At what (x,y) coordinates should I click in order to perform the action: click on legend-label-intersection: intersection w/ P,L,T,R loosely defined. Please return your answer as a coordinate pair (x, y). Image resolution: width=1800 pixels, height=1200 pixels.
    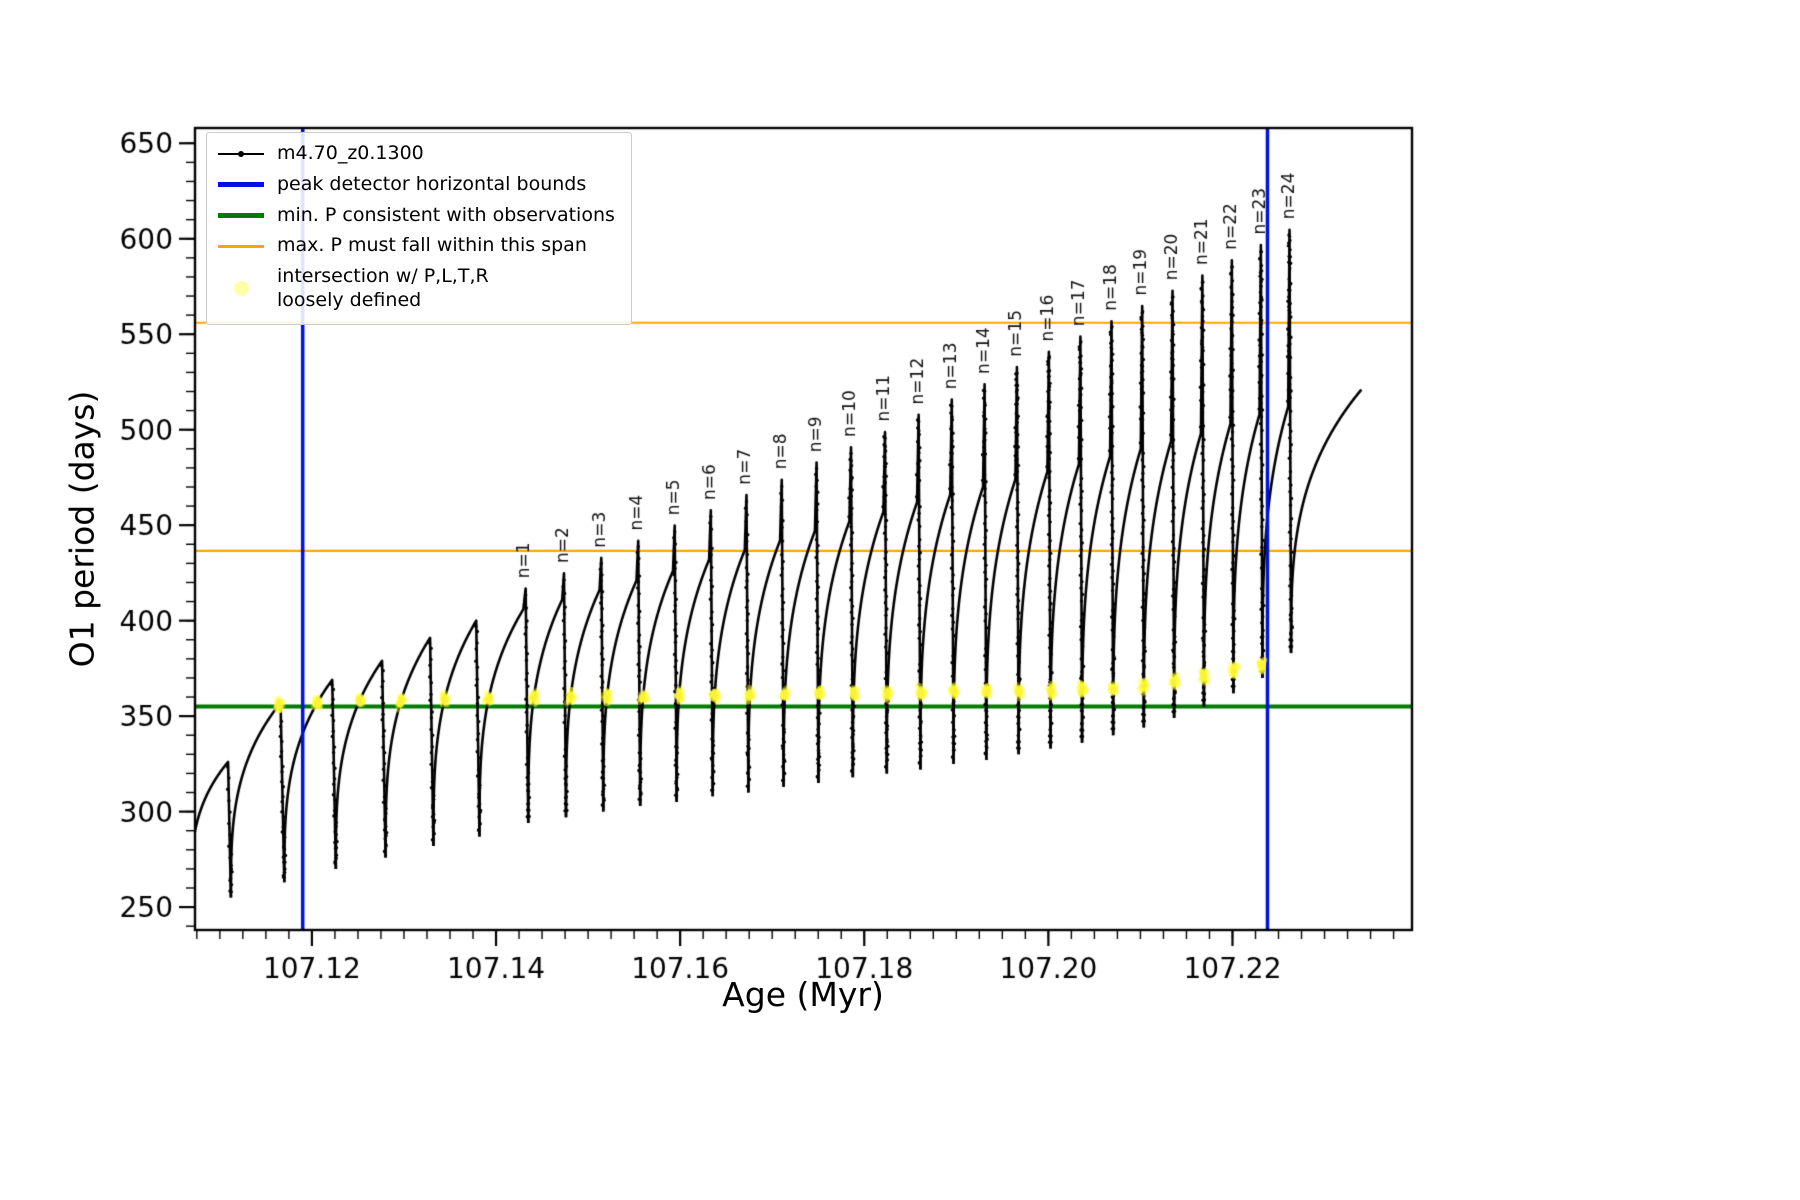
    Looking at the image, I should click on (383, 288).